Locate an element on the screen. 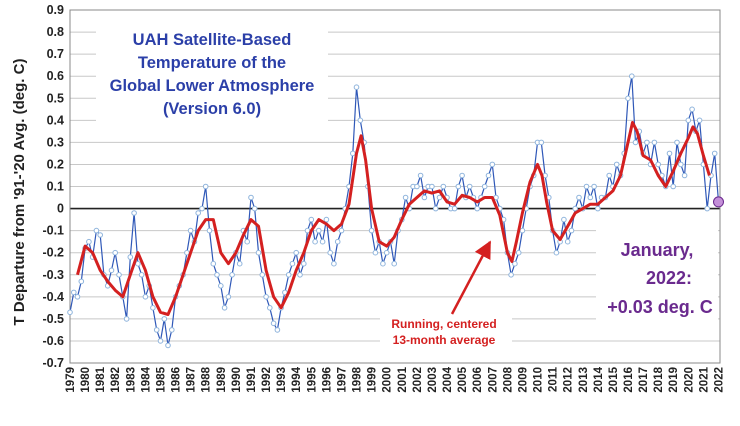 Image resolution: width=740 pixels, height=426 pixels. x-tick-label: 2005 is located at coordinates (463, 379).